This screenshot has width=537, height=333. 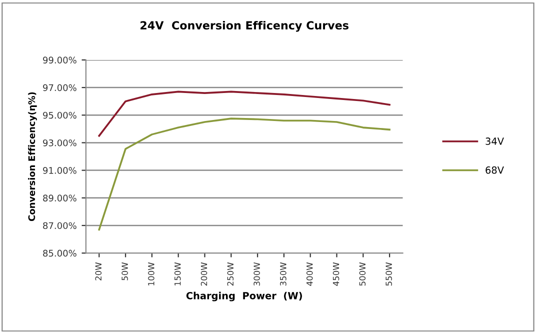 I want to click on x-tick-label: 50W, so click(x=125, y=271).